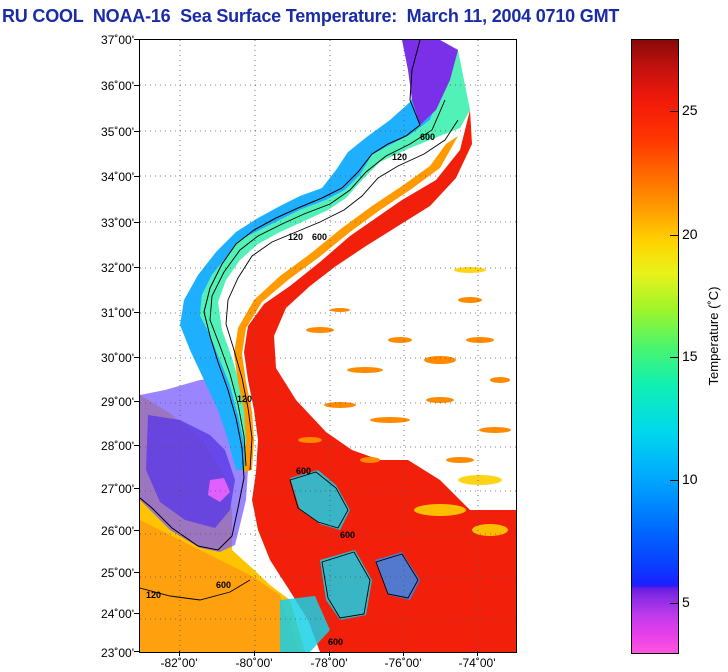  I want to click on lat-label: 29˚00', so click(117, 402).